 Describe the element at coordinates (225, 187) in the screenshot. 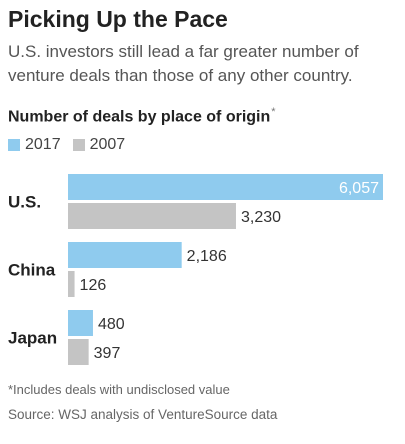

I see `bar-2017-us` at that location.